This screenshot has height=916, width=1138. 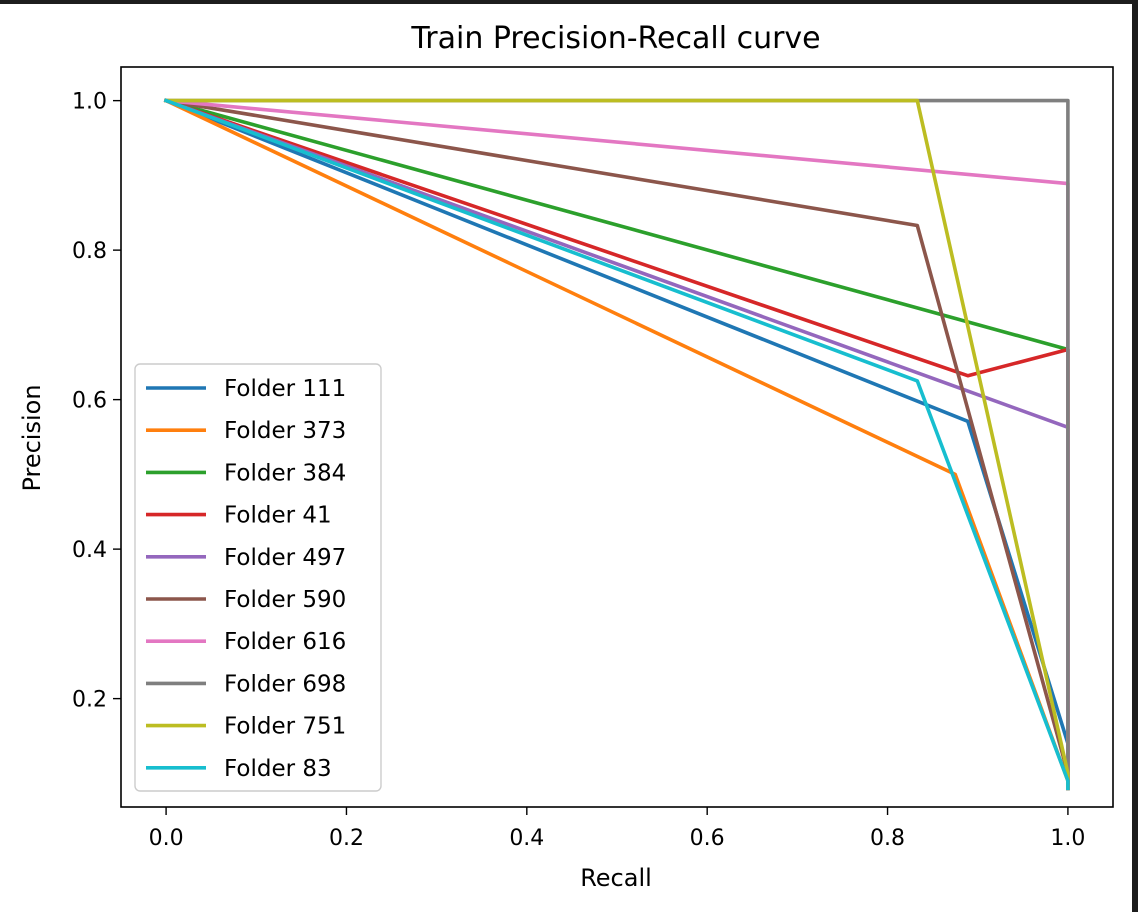 I want to click on x-tick-label: 0.4, so click(x=526, y=838).